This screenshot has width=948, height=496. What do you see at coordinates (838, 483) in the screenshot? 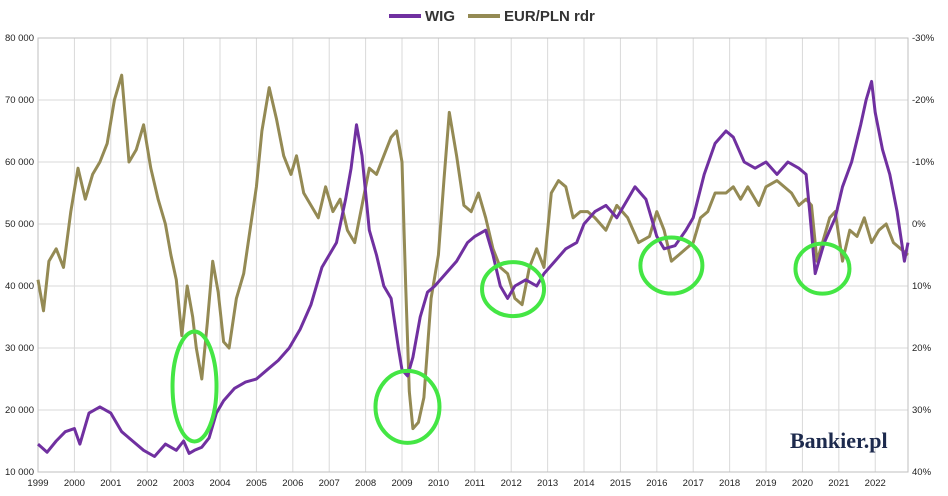
I see `x-tick-label: 2021` at bounding box center [838, 483].